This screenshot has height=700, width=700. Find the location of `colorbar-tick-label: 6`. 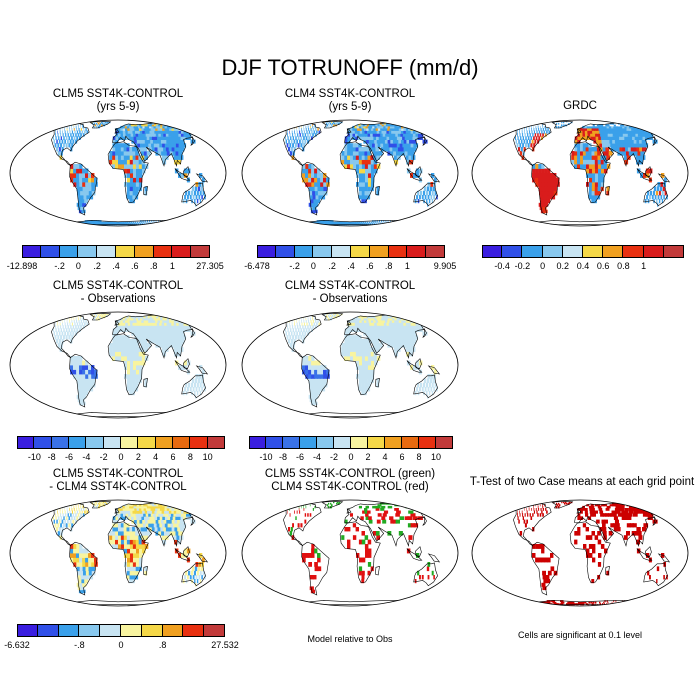

colorbar-tick-label: 6 is located at coordinates (402, 457).